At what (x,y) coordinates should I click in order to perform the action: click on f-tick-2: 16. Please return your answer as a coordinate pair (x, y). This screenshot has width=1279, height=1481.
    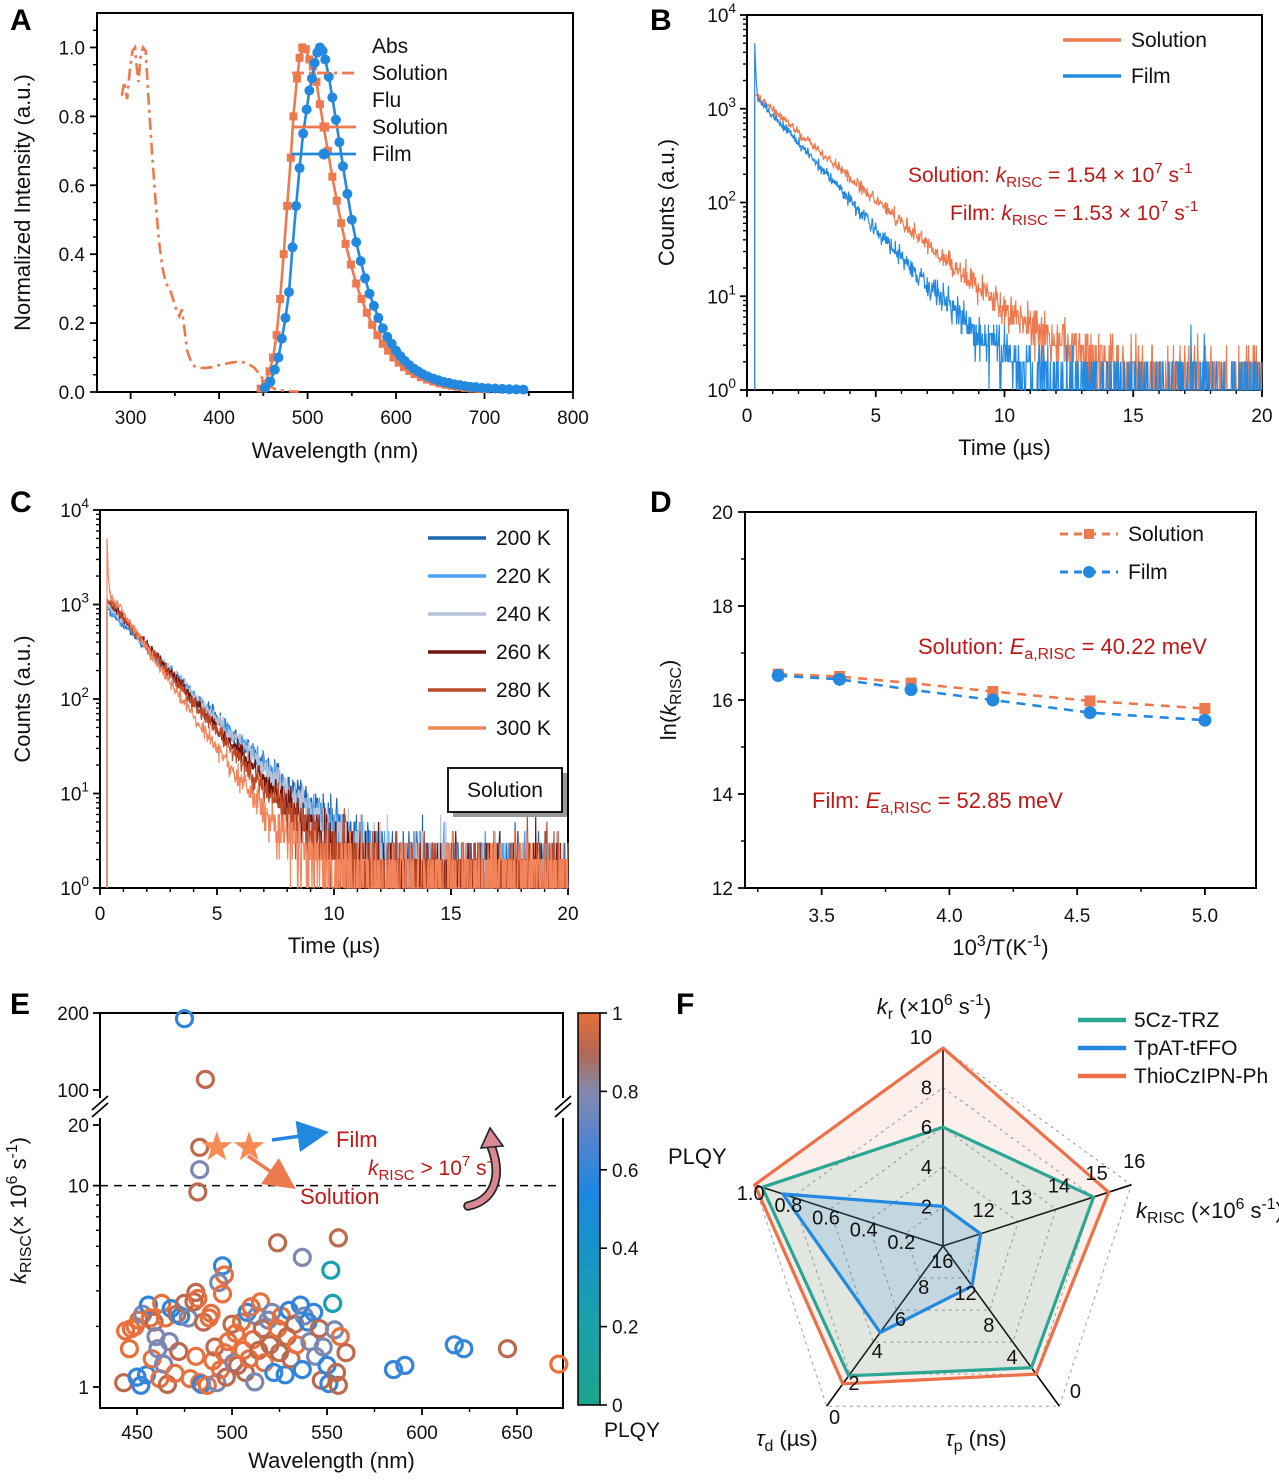
    Looking at the image, I should click on (942, 1262).